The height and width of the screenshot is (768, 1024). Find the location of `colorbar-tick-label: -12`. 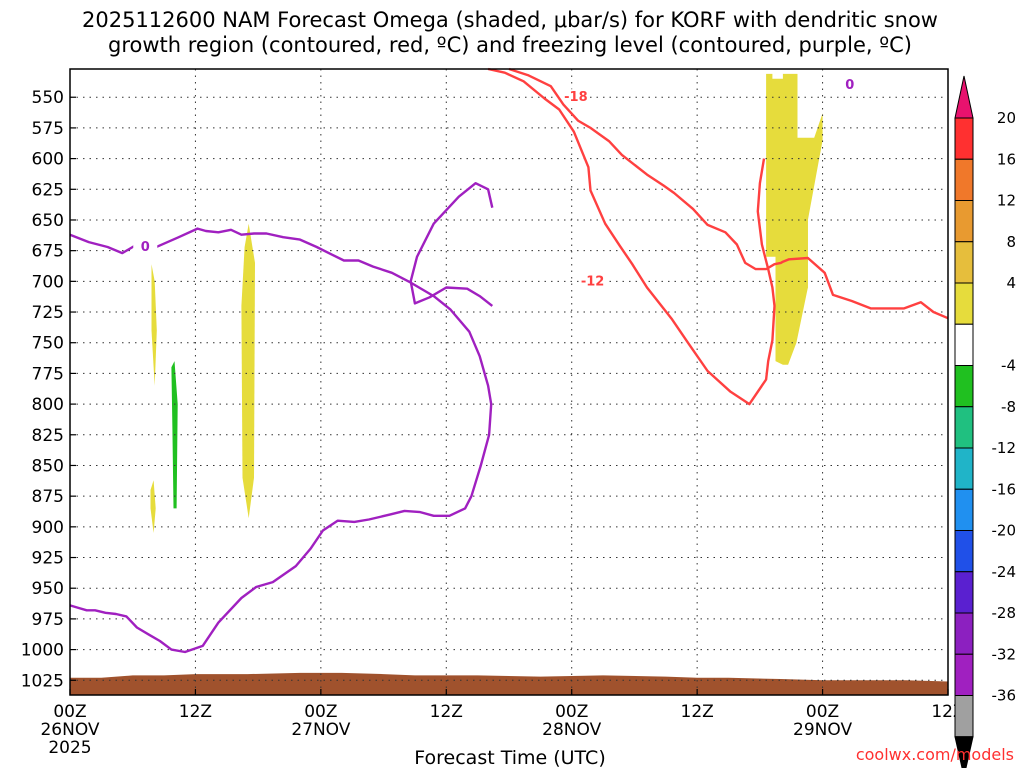

colorbar-tick-label: -12 is located at coordinates (1004, 448).